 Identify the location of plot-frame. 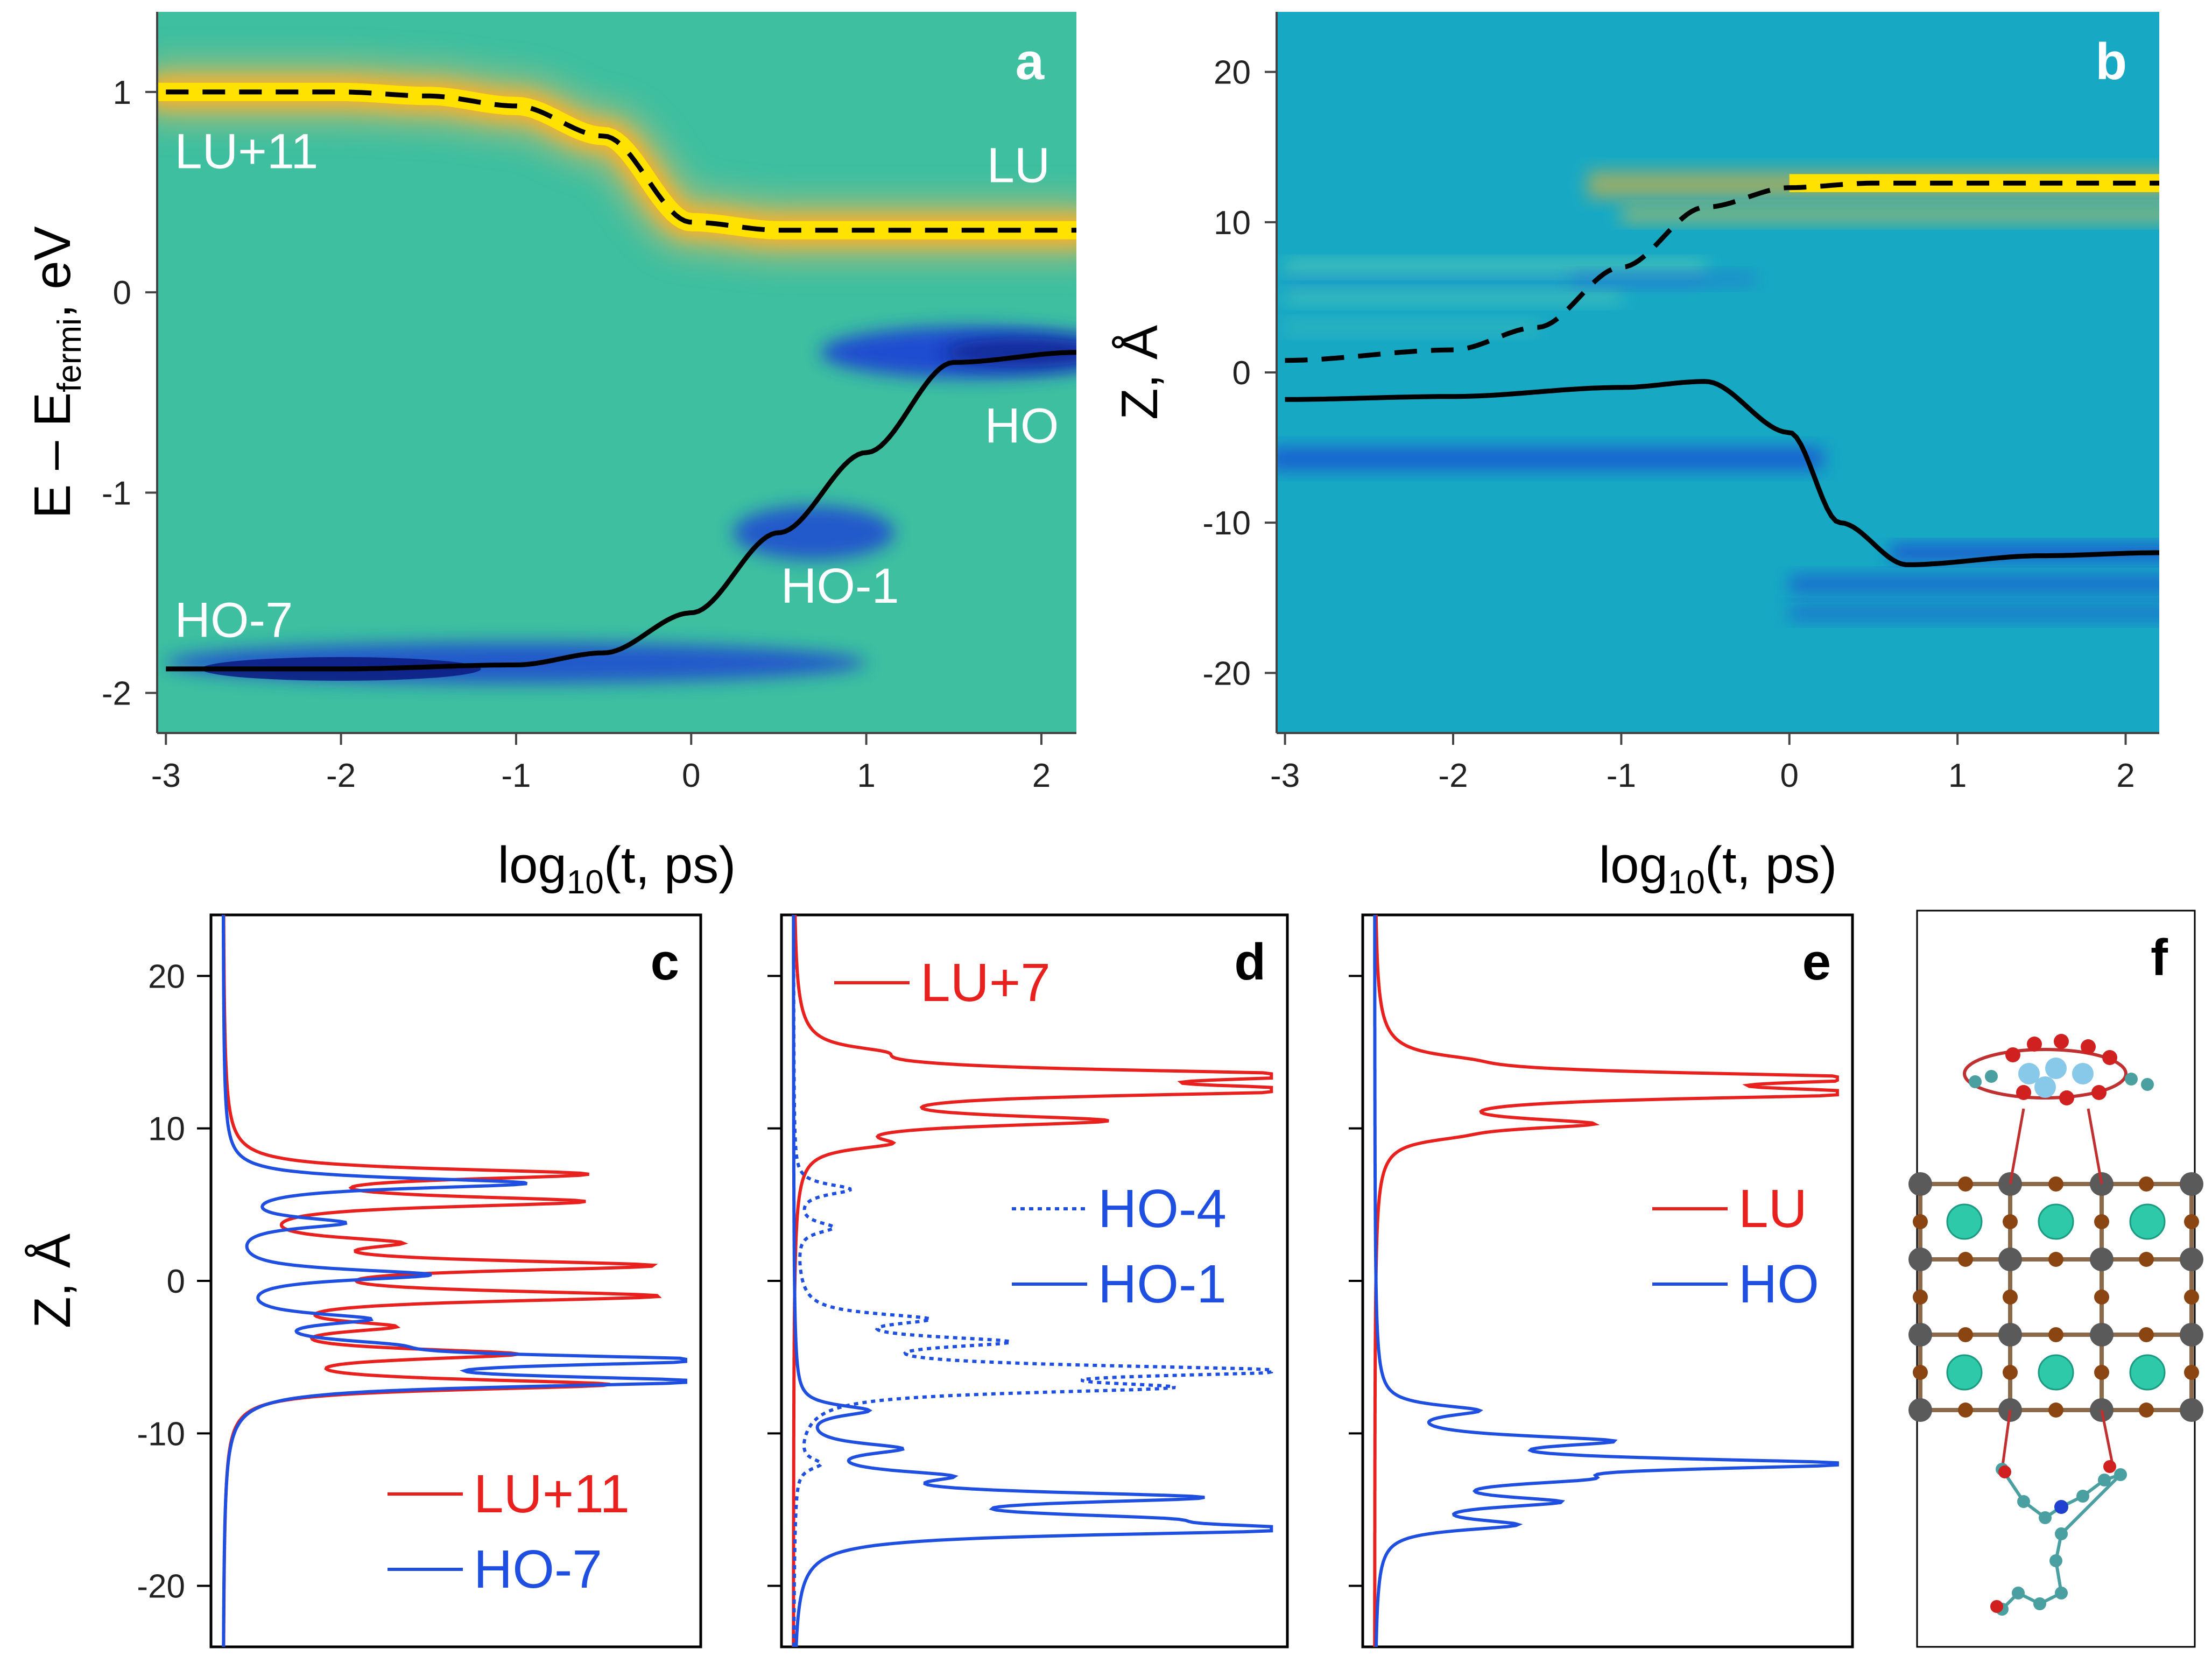
(1607, 1280).